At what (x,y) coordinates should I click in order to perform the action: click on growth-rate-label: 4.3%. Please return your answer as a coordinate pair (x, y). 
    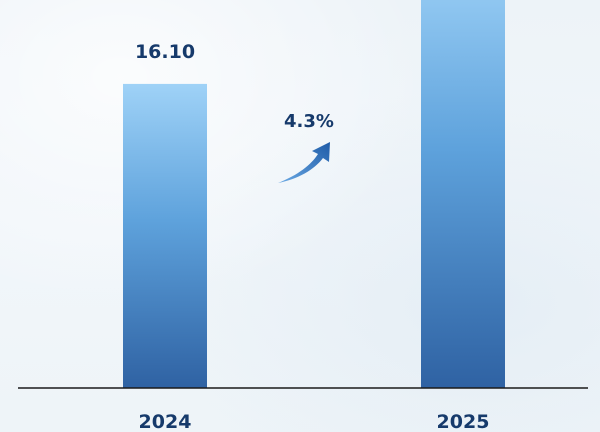
    Looking at the image, I should click on (309, 121).